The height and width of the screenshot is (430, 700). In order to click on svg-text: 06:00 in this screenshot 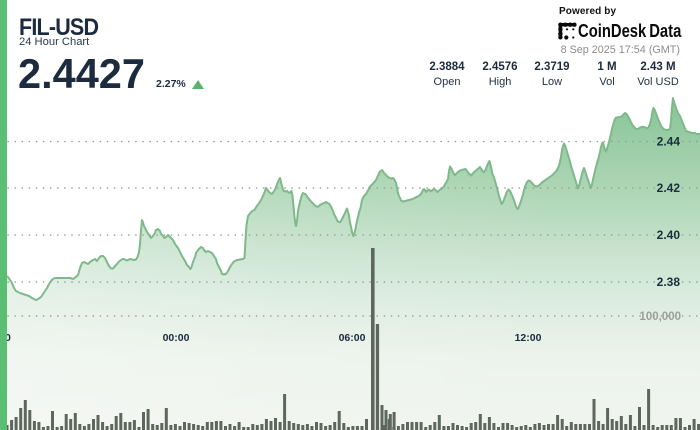, I will do `click(352, 338)`.